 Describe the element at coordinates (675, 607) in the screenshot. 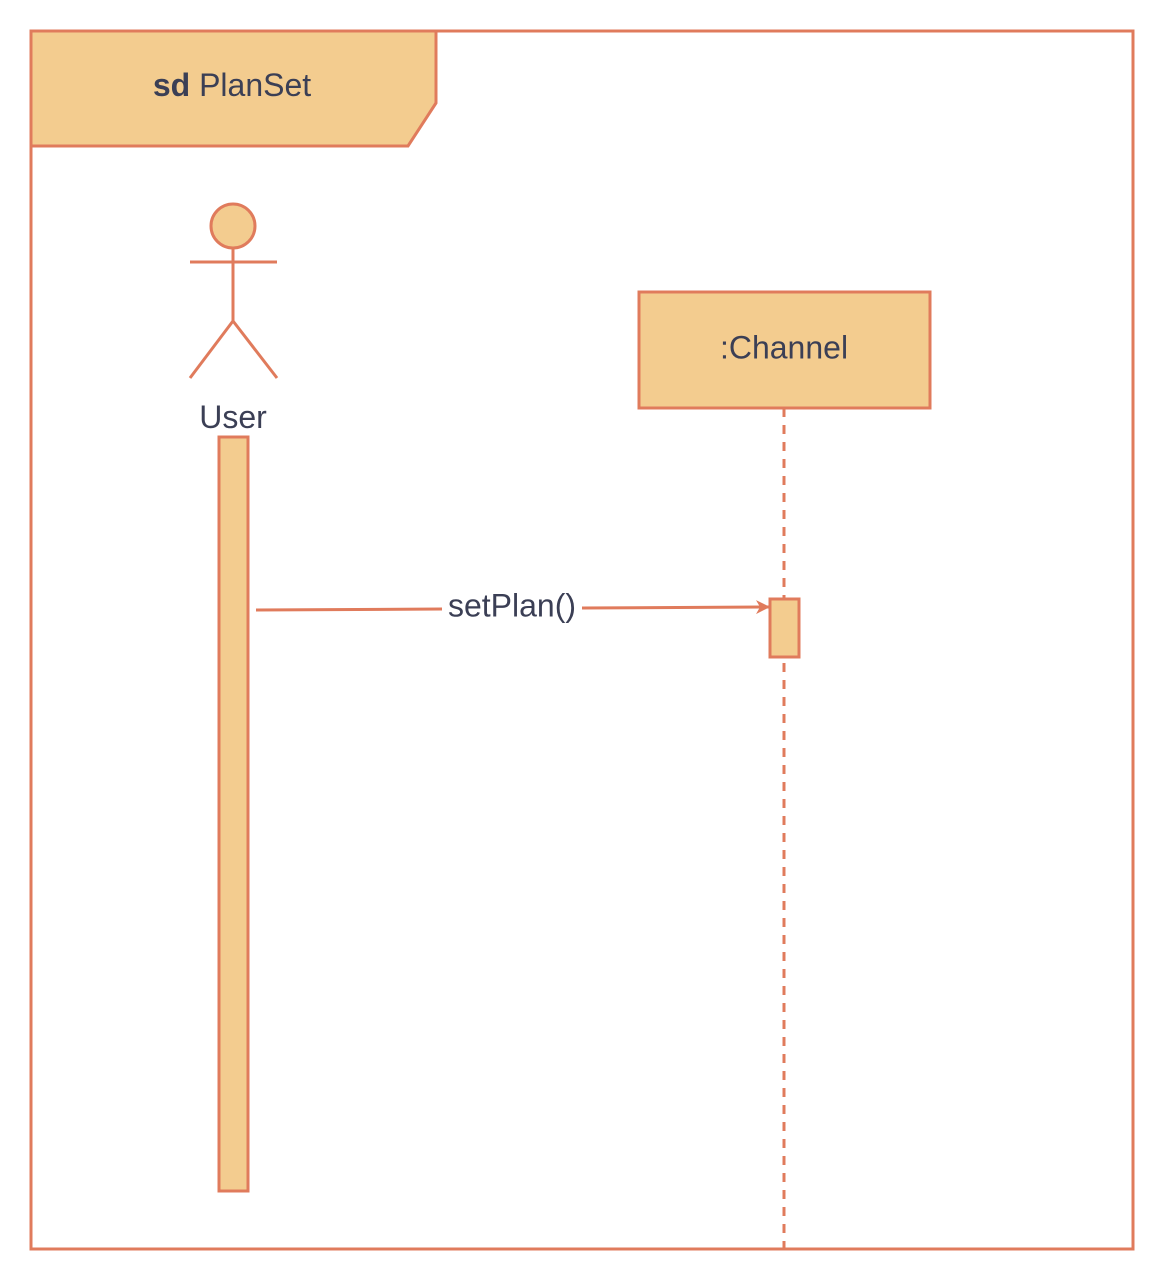

I see `message-arrow-line-right` at that location.